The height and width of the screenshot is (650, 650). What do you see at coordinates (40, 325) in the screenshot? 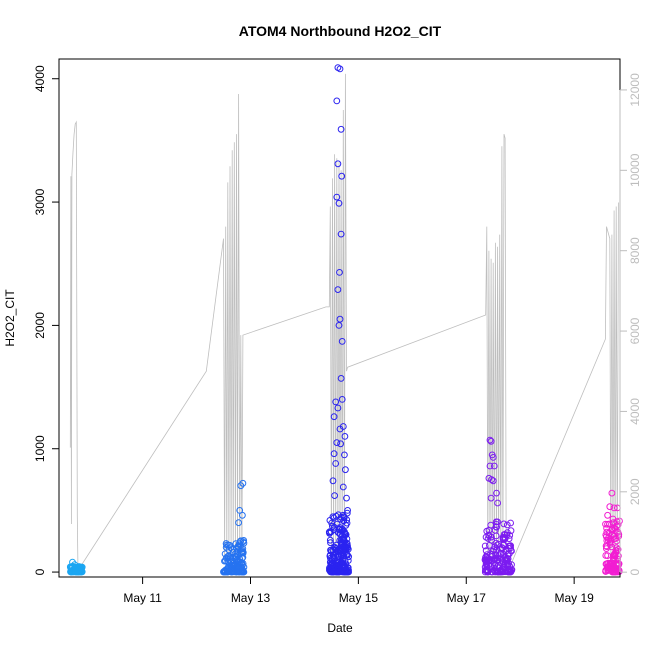
I see `y-tick-label: 2000` at bounding box center [40, 325].